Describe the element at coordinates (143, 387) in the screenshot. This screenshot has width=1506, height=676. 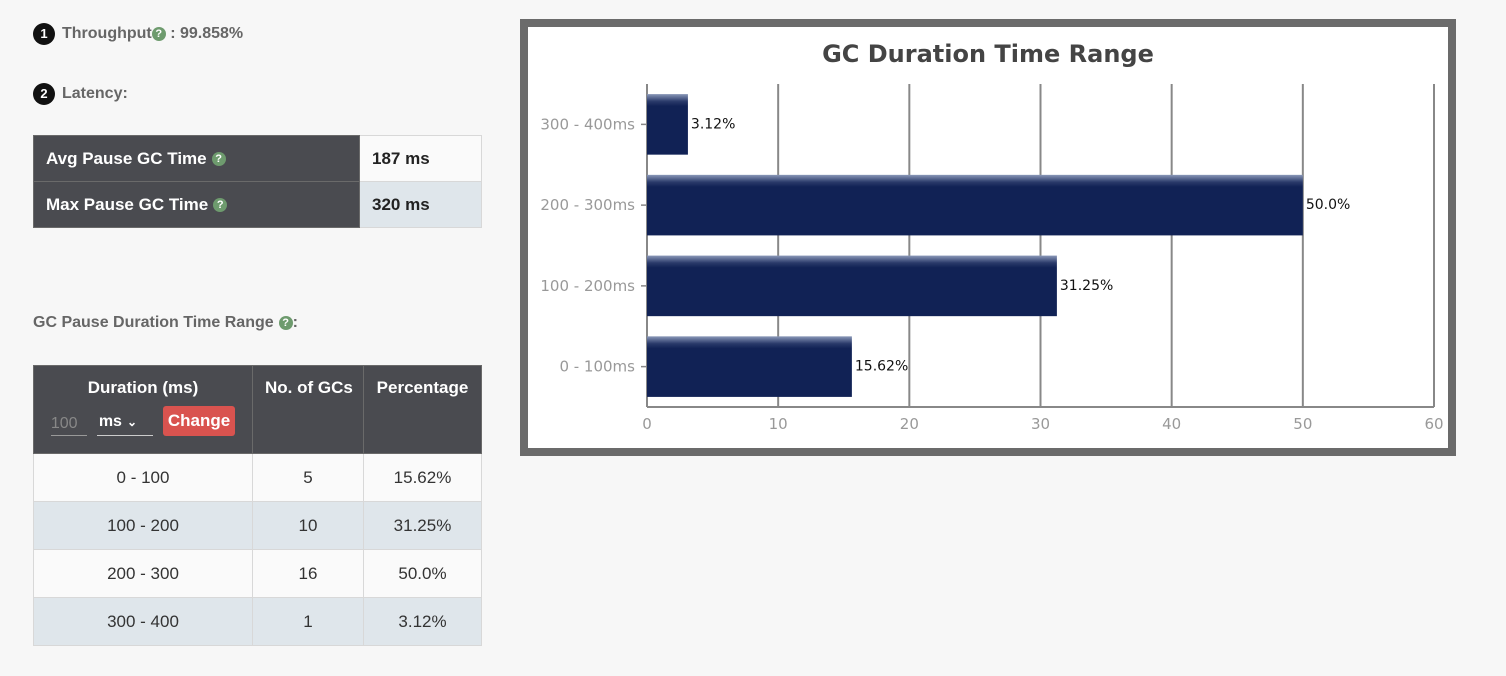
I see `duration-header-label: Duration (ms)` at that location.